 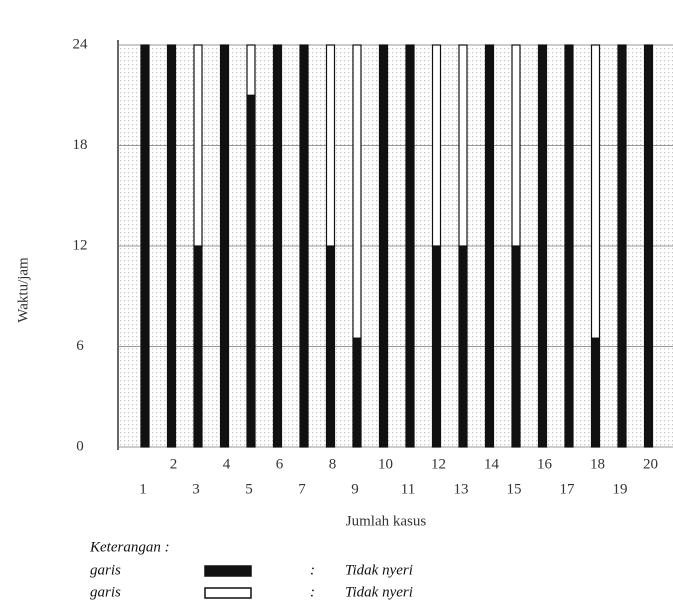 What do you see at coordinates (227, 464) in the screenshot?
I see `x-tick-label: 4` at bounding box center [227, 464].